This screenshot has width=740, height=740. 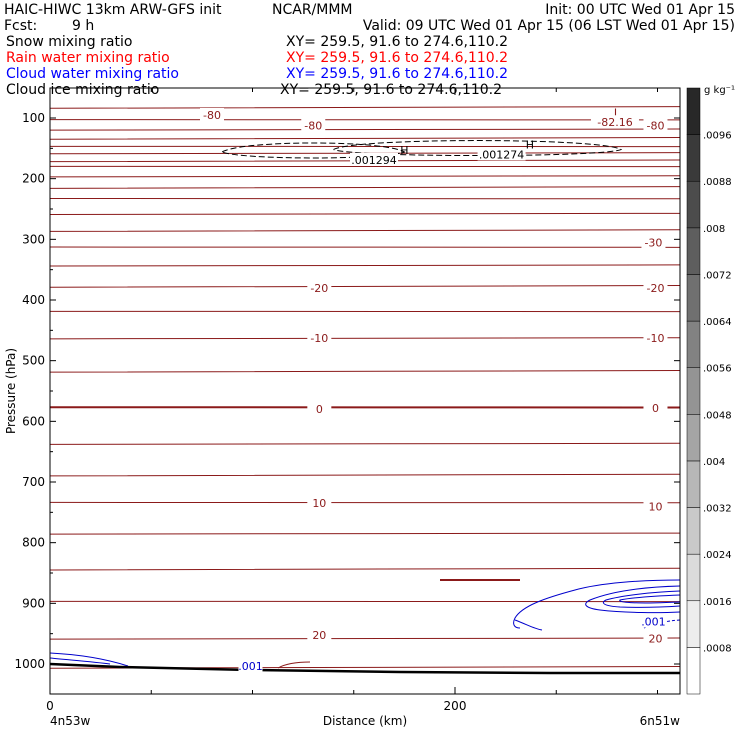 I want to click on right-endpoint-label: 6n51w, so click(x=660, y=721).